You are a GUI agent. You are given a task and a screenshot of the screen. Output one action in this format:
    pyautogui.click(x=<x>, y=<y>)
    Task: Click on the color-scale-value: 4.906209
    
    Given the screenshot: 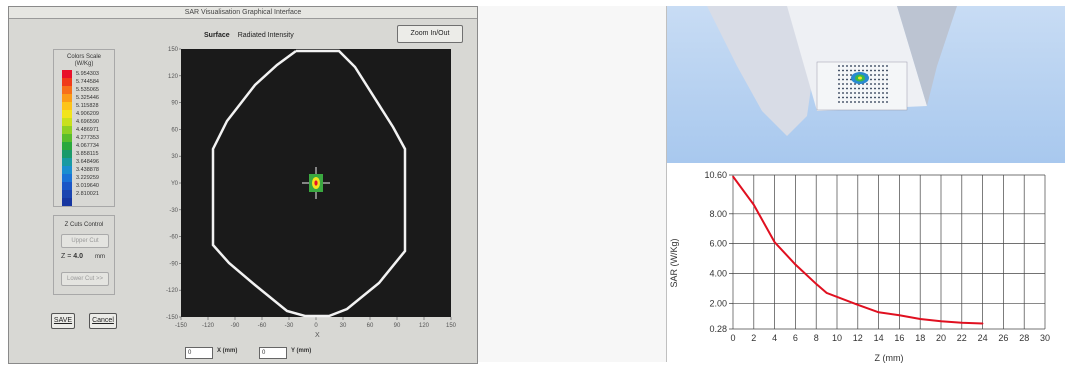 What is the action you would take?
    pyautogui.click(x=87, y=114)
    